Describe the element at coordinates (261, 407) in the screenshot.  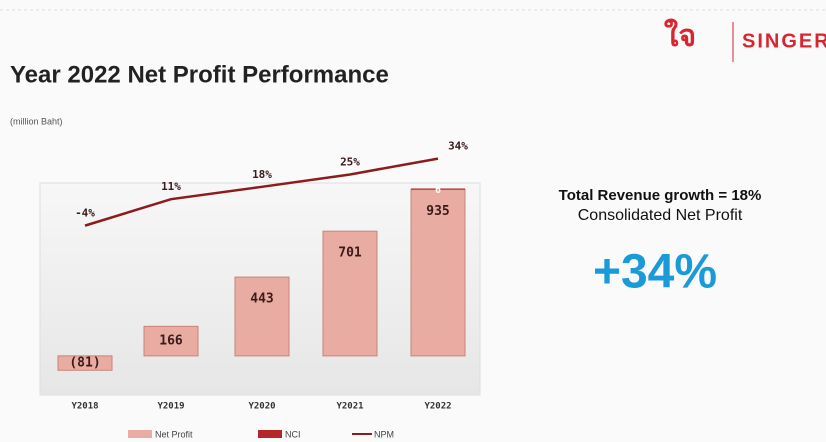
I see `x-tick-label: Y2020` at that location.